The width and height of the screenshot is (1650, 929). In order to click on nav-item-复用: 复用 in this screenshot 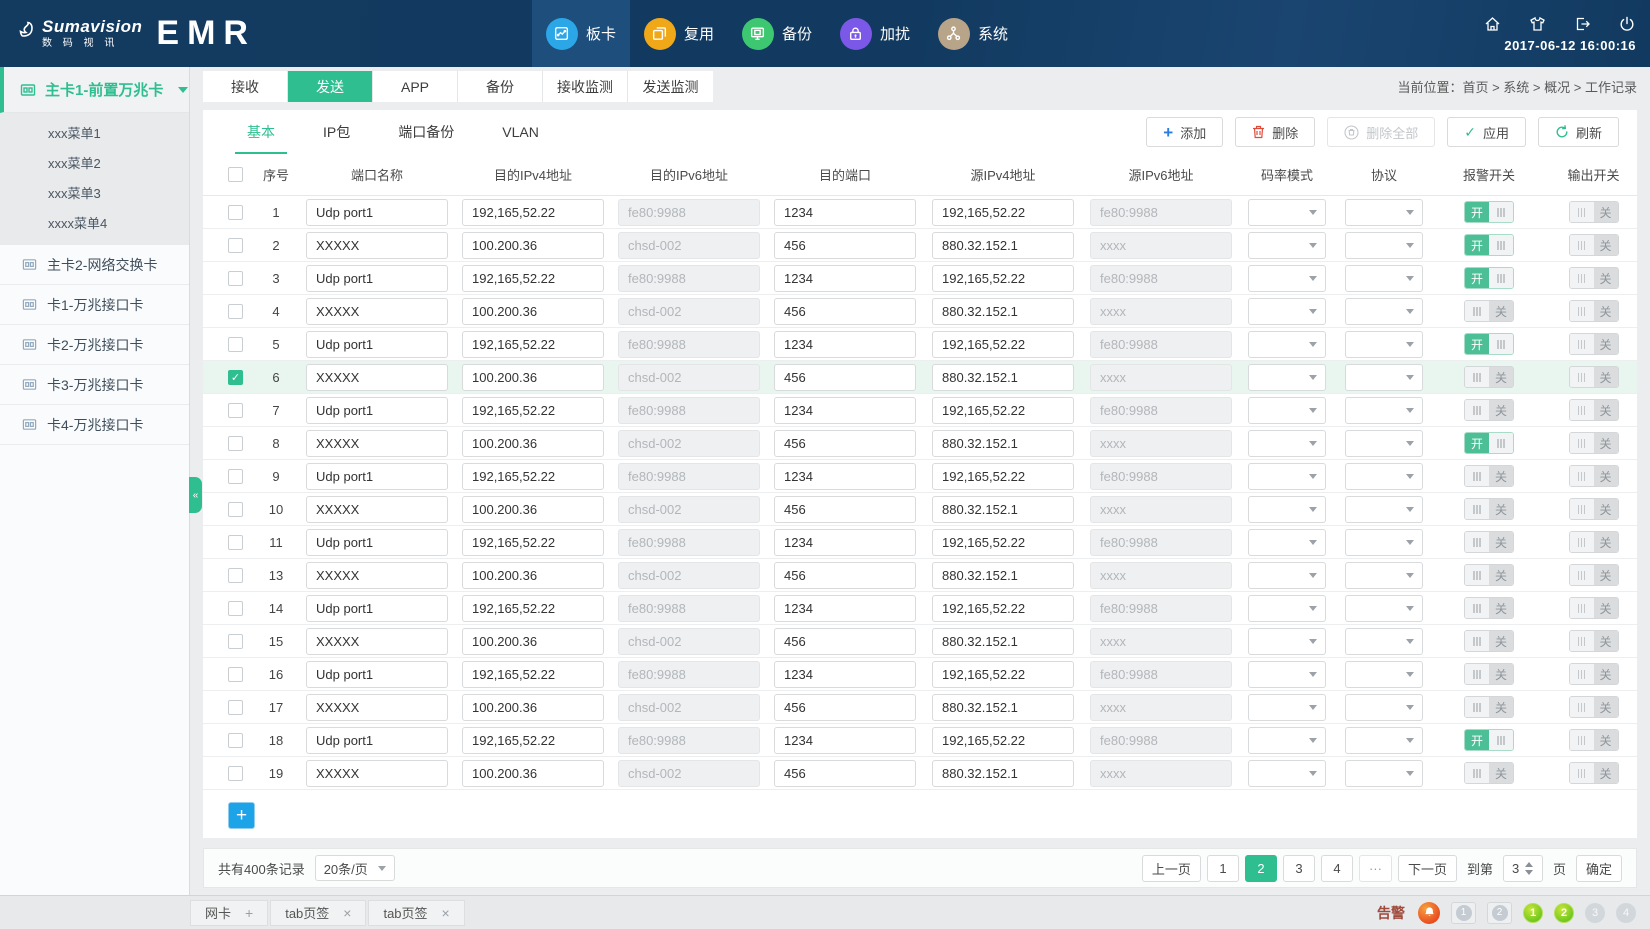, I will do `click(679, 33)`.